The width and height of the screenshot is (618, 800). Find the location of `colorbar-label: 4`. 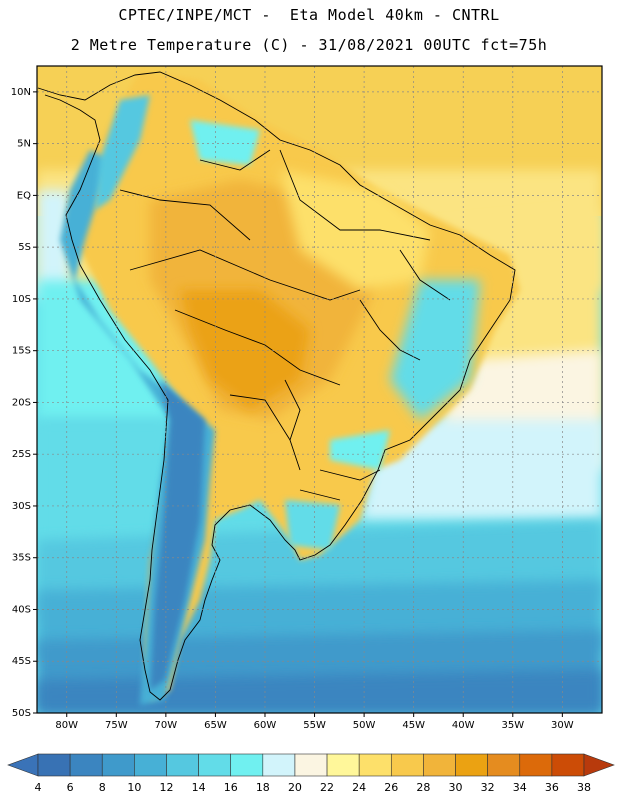

colorbar-label: 4 is located at coordinates (38, 787).